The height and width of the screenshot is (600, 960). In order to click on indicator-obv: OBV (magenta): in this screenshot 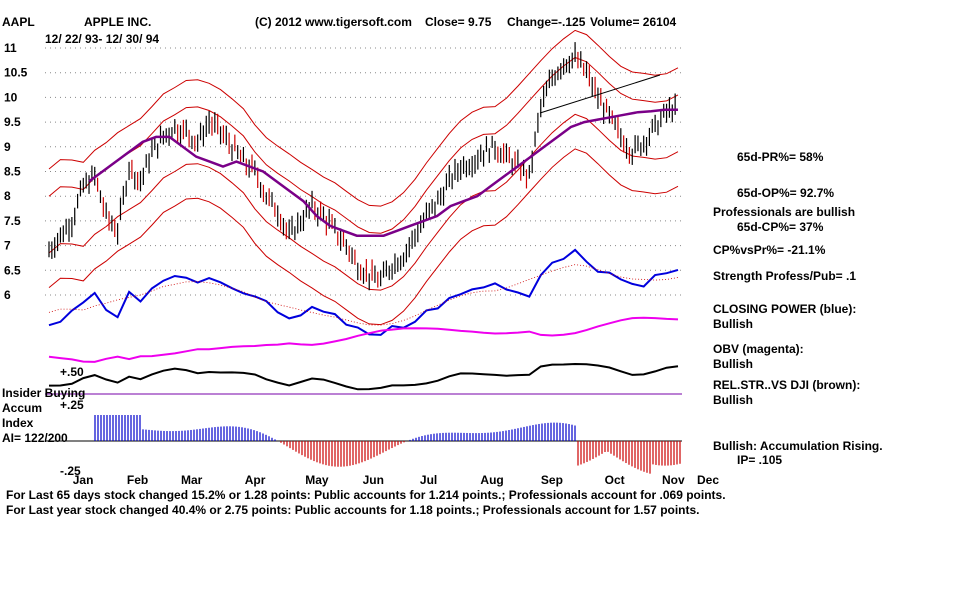, I will do `click(758, 349)`.